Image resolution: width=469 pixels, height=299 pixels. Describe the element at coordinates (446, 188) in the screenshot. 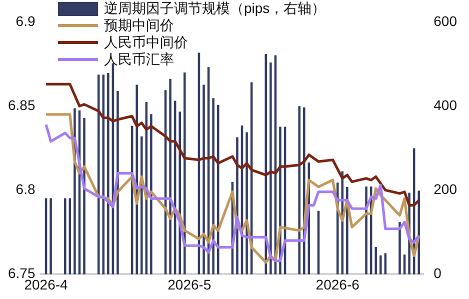

I see `y2-tick-label: 200` at that location.